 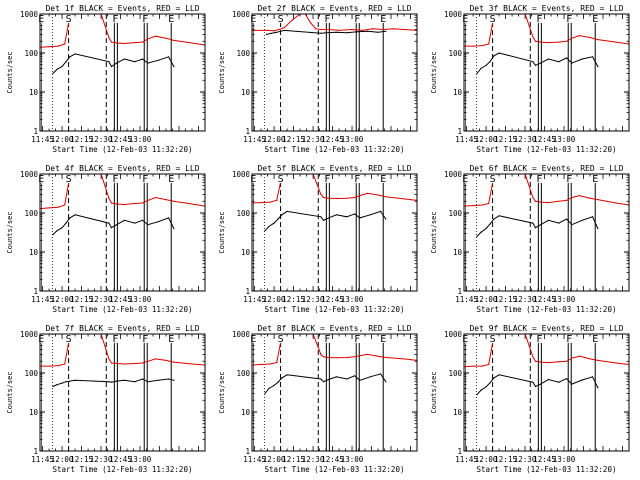 I want to click on marker-label-S: S, so click(x=281, y=179).